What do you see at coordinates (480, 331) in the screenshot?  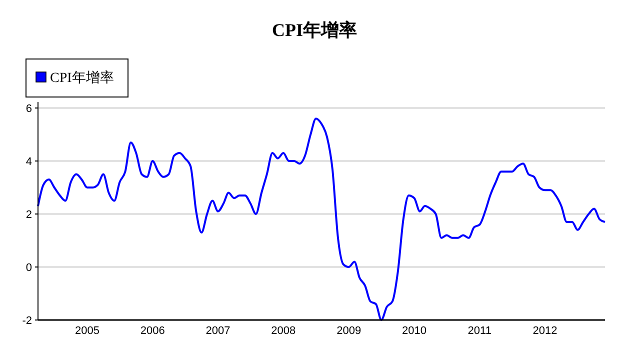 I see `x-tick-label: 2011` at bounding box center [480, 331].